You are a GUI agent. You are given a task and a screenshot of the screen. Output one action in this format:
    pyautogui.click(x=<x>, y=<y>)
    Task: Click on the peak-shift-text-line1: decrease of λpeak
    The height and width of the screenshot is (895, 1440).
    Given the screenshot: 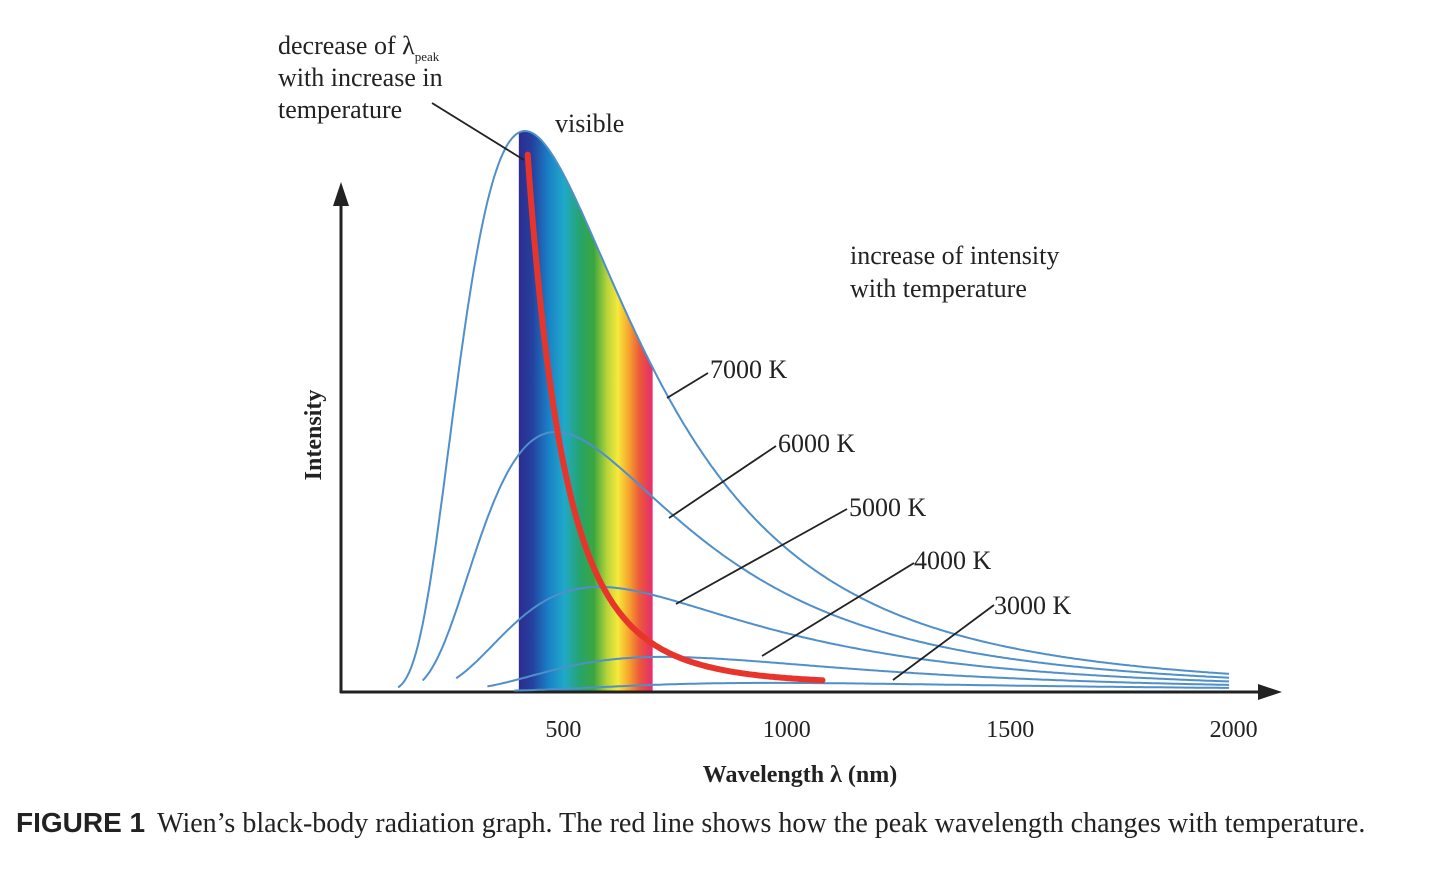 What is the action you would take?
    pyautogui.click(x=359, y=47)
    